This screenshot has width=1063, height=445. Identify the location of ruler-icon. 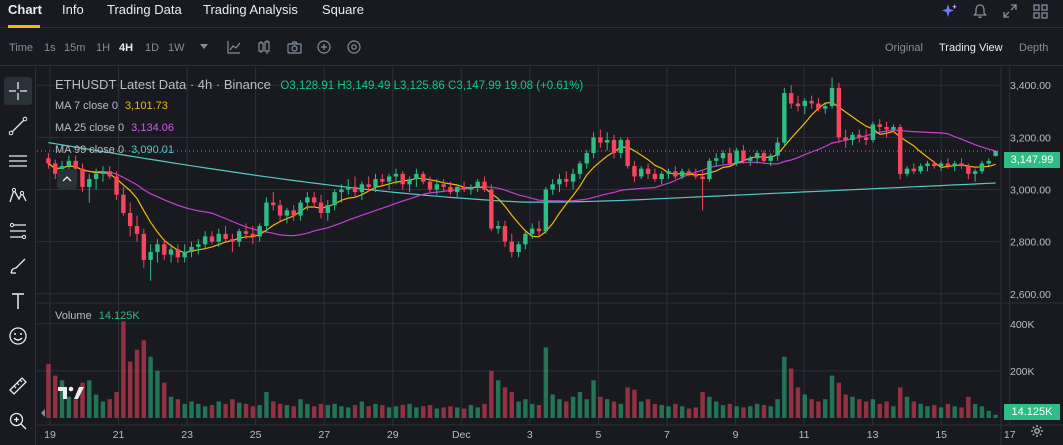
(18, 386).